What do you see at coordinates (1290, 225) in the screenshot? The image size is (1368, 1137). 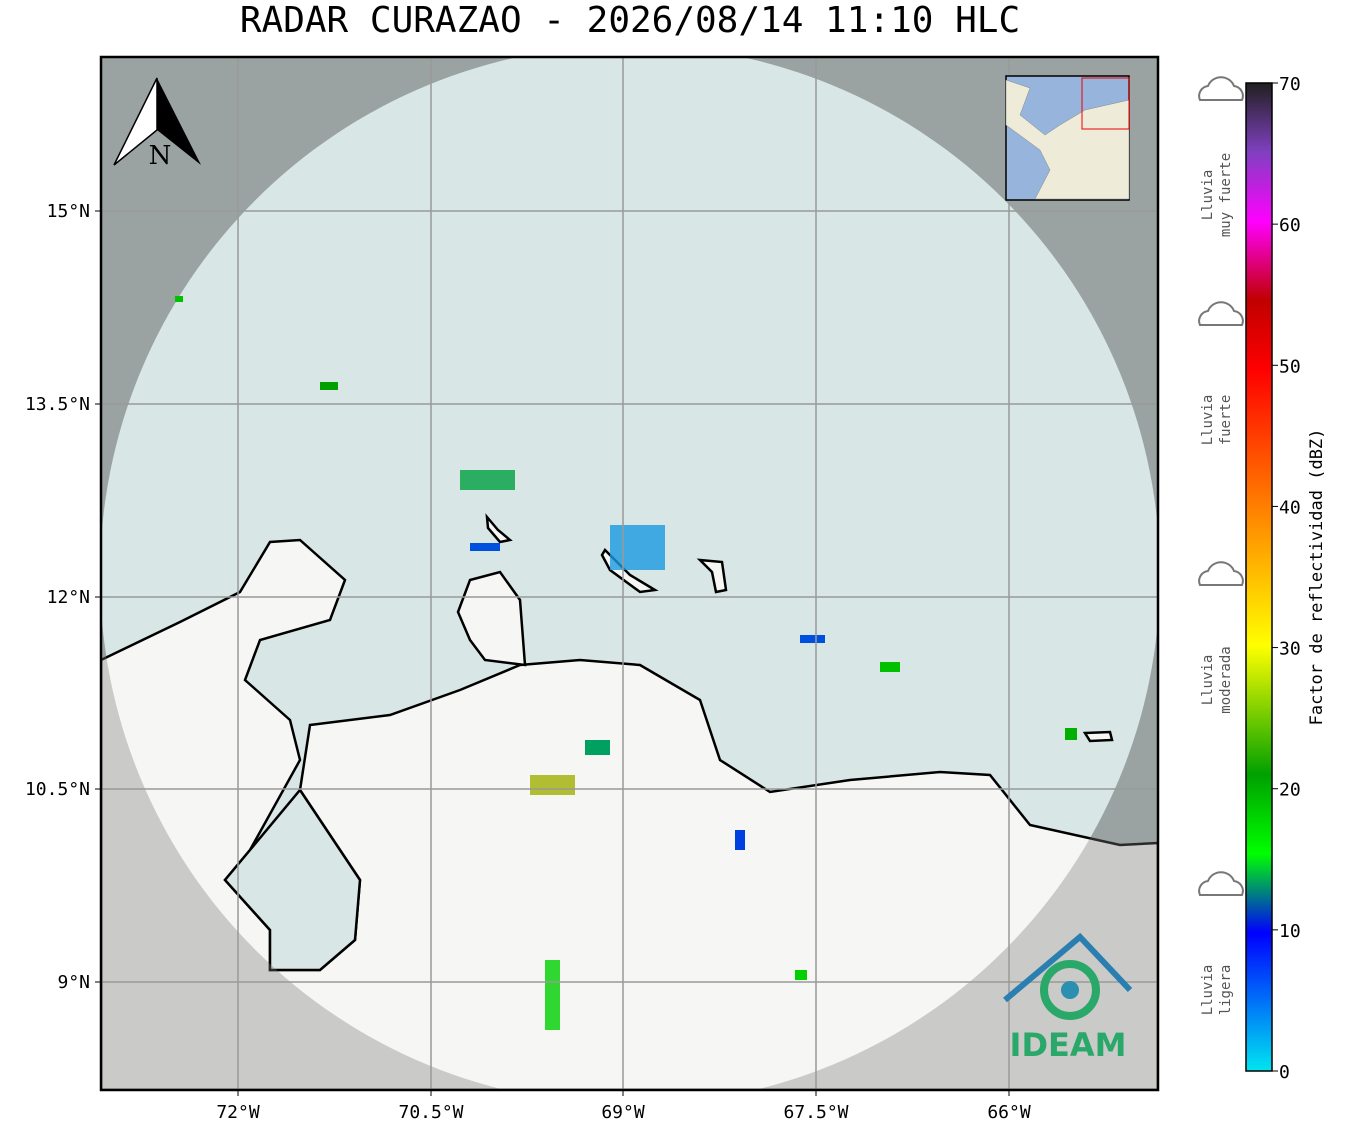 I see `colorbar-tick-label: 60` at bounding box center [1290, 225].